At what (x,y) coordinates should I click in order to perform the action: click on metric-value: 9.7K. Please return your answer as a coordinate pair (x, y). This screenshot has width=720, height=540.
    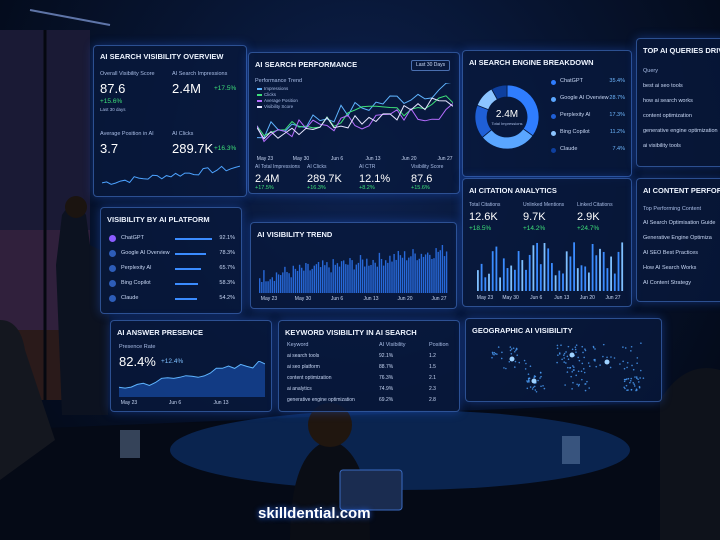
    Looking at the image, I should click on (534, 217).